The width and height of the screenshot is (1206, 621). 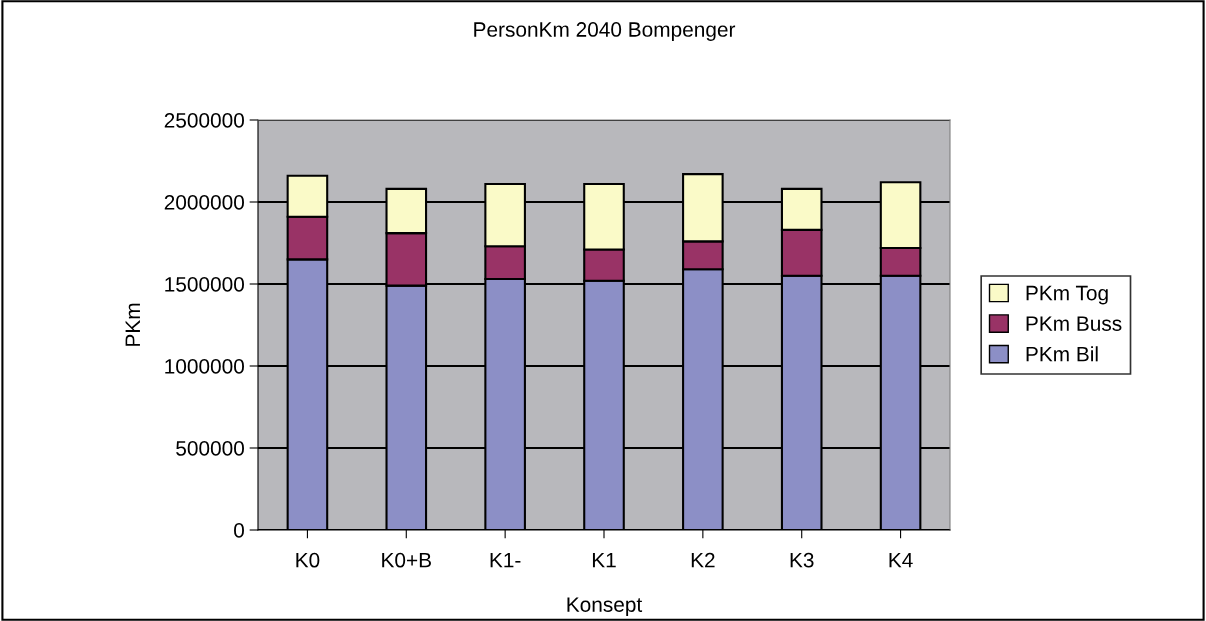 What do you see at coordinates (239, 530) in the screenshot?
I see `y-tick-label: 0` at bounding box center [239, 530].